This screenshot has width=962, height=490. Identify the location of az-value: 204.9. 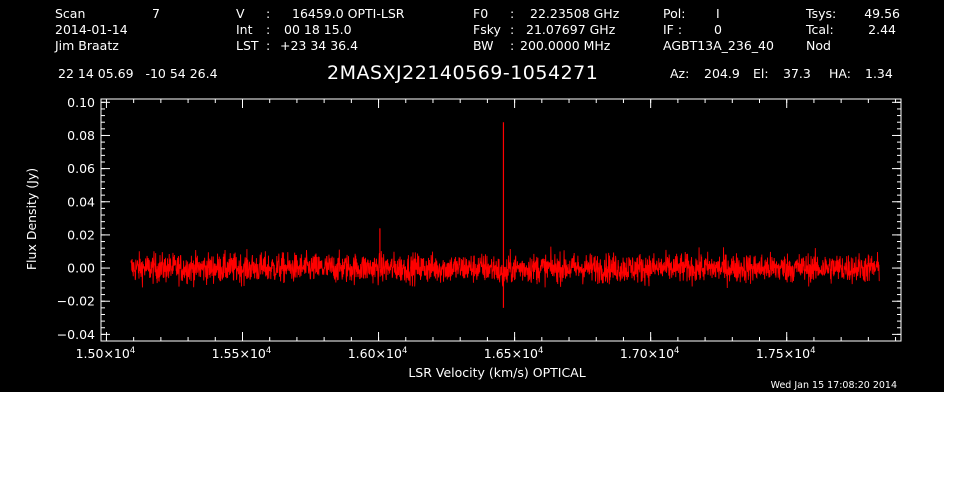
(722, 73).